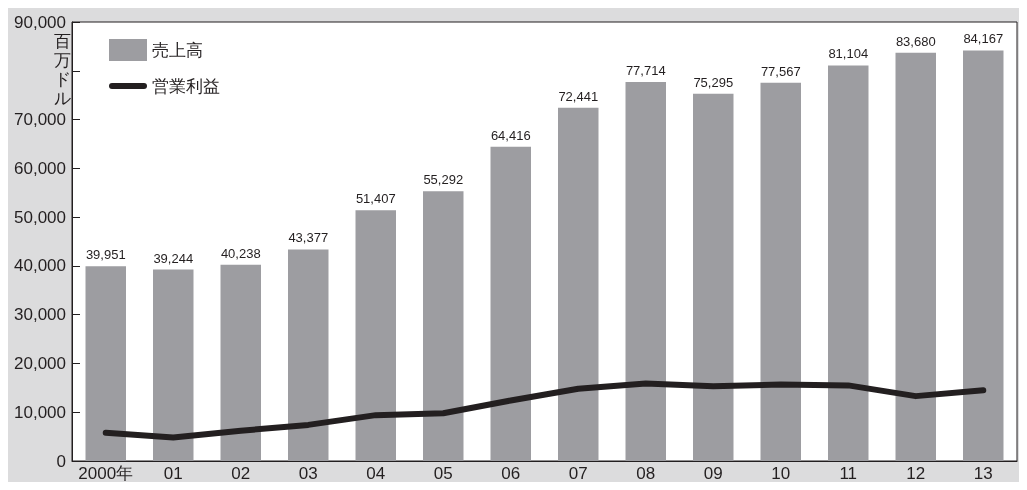 The image size is (1027, 490). Describe the element at coordinates (40, 315) in the screenshot. I see `y-tick-label: 30,000` at that location.